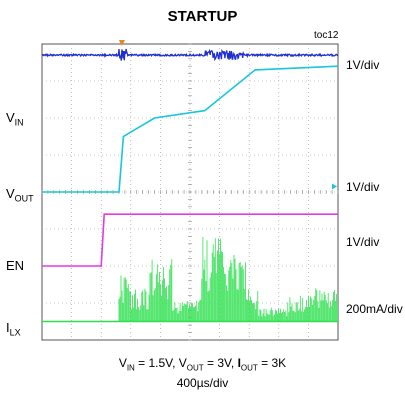 The image size is (405, 397). I want to click on en-label: EN, so click(15, 265).